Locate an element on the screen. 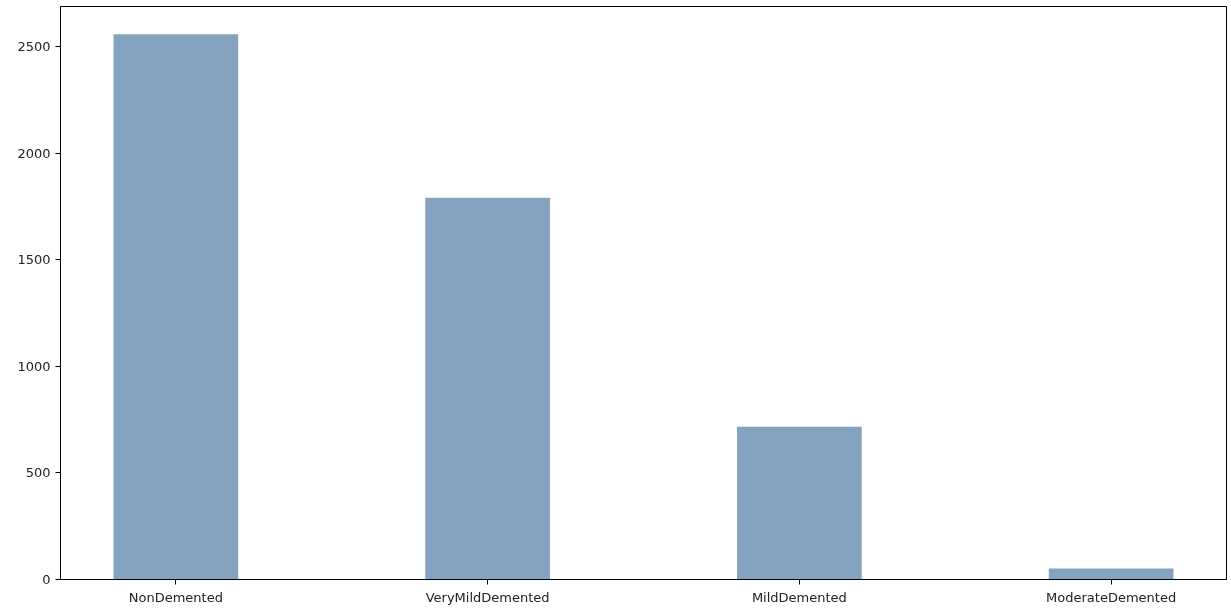 Image resolution: width=1231 pixels, height=609 pixels. x-tick-label: VeryMildDemented is located at coordinates (487, 597).